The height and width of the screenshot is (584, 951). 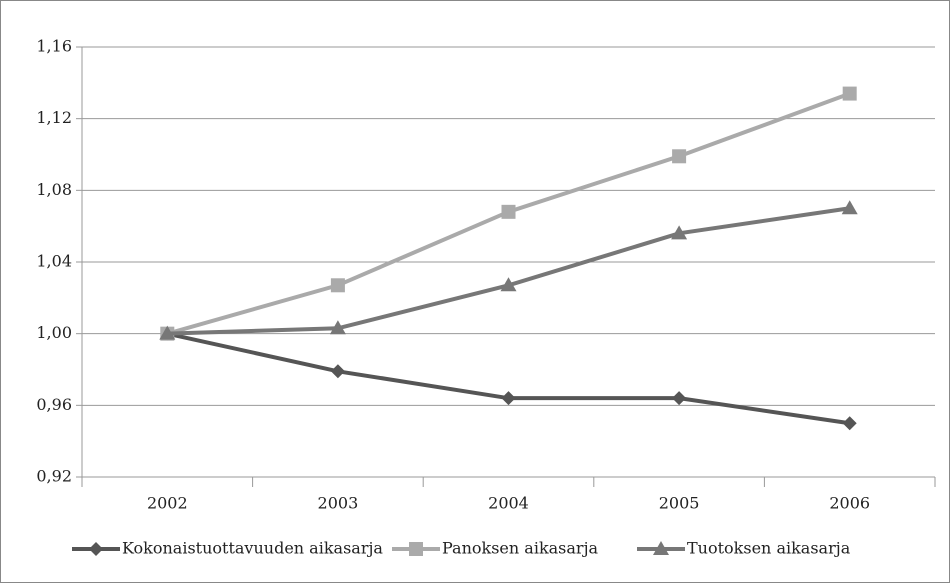 What do you see at coordinates (508, 503) in the screenshot?
I see `x-tick-label: 2004` at bounding box center [508, 503].